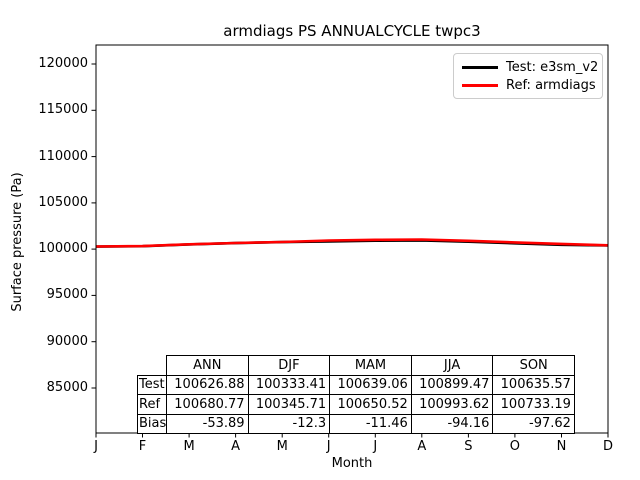 The image size is (640, 480). Describe the element at coordinates (607, 446) in the screenshot. I see `x-tick-label: D` at that location.